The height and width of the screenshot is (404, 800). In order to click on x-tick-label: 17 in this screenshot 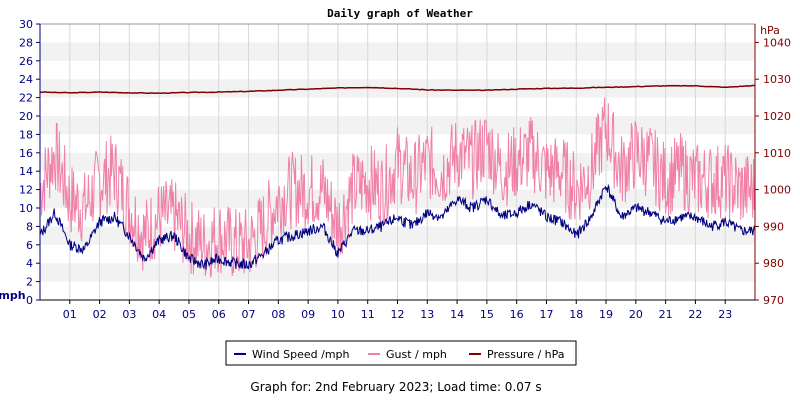, I will do `click(546, 314)`.